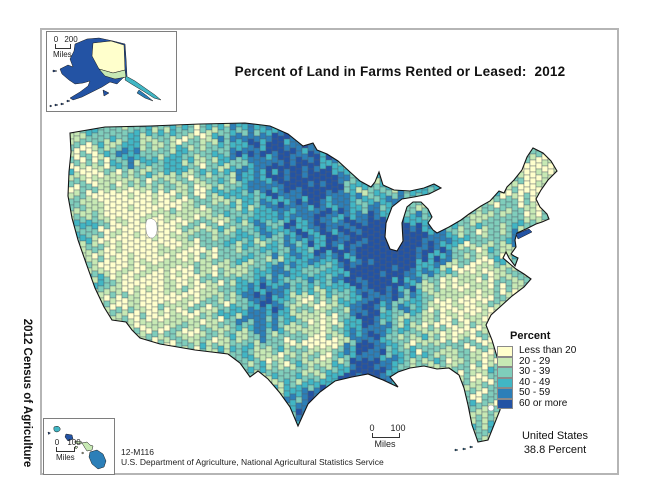 This screenshot has height=500, width=647. Describe the element at coordinates (530, 336) in the screenshot. I see `legend-title: Percent` at that location.